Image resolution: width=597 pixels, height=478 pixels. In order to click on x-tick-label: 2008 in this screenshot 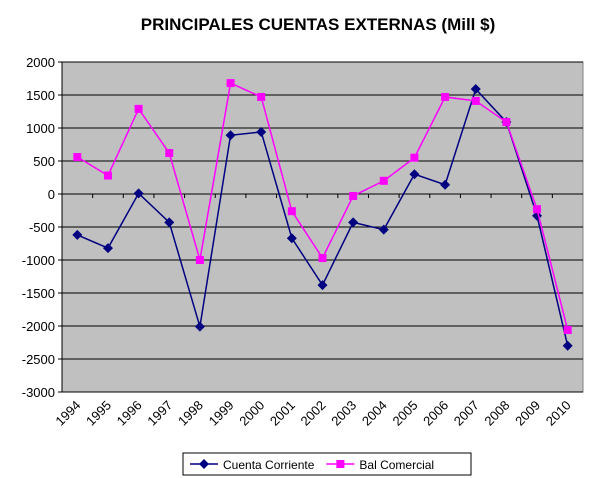, I will do `click(496, 413)`.